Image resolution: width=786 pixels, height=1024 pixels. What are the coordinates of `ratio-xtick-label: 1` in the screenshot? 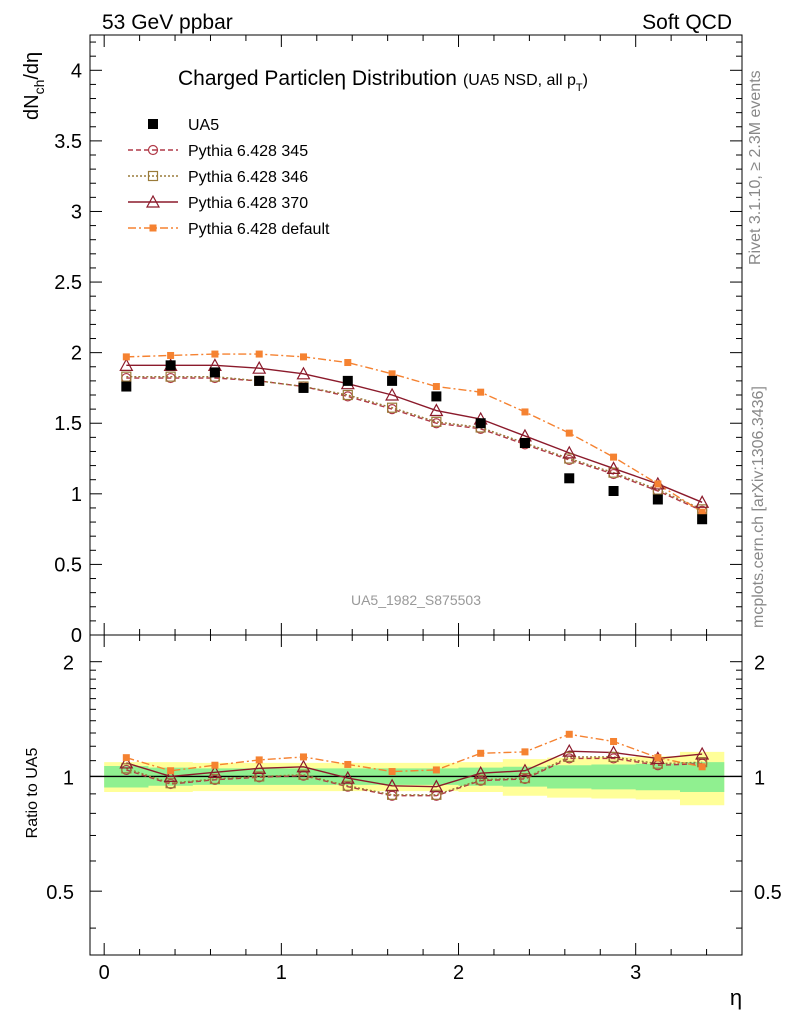 It's located at (281, 973).